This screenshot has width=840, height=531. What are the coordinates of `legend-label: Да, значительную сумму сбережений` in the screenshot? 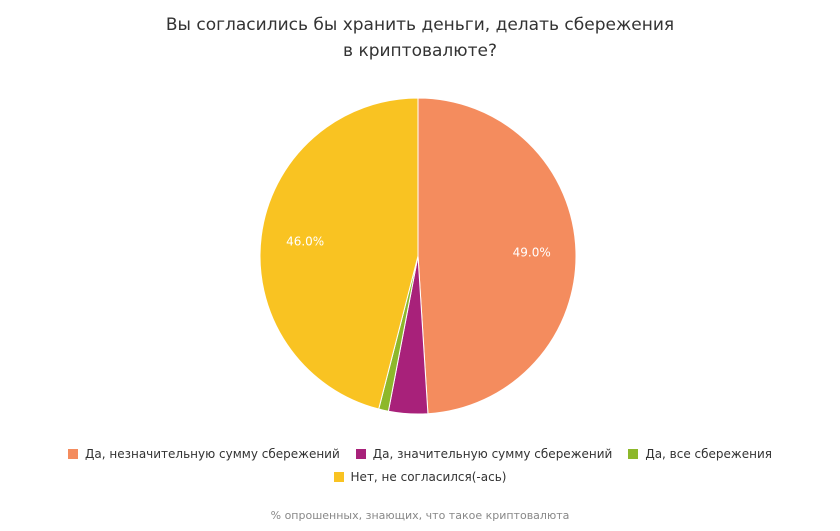 It's located at (492, 454).